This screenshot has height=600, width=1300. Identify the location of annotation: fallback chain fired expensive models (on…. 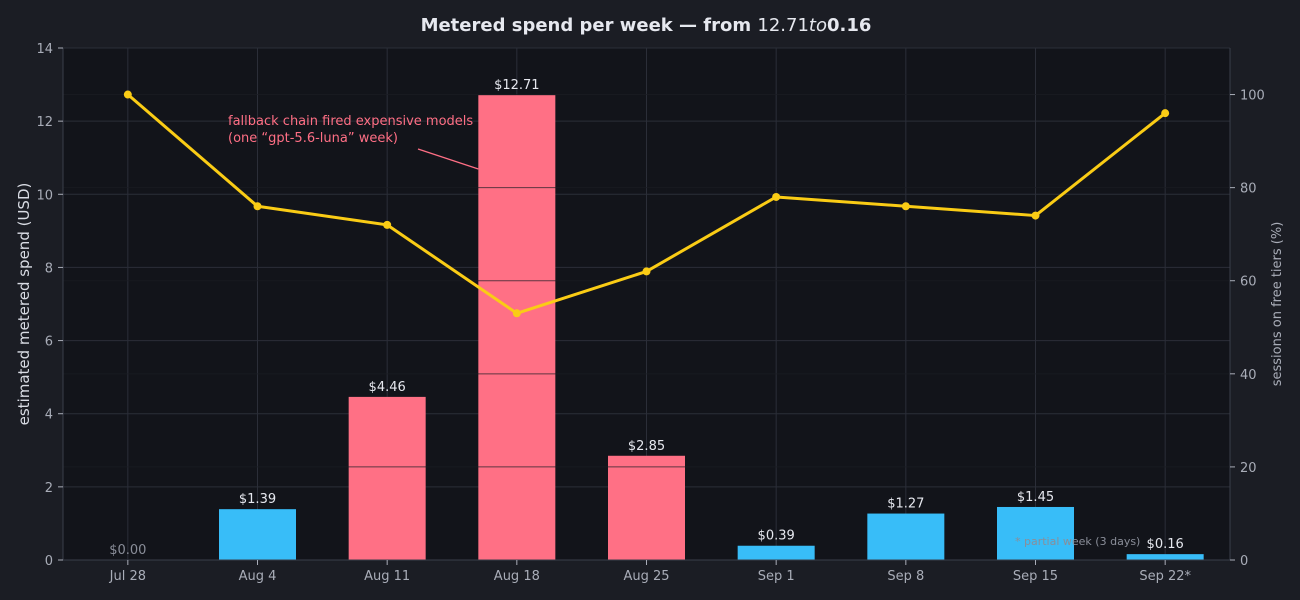
(353, 142).